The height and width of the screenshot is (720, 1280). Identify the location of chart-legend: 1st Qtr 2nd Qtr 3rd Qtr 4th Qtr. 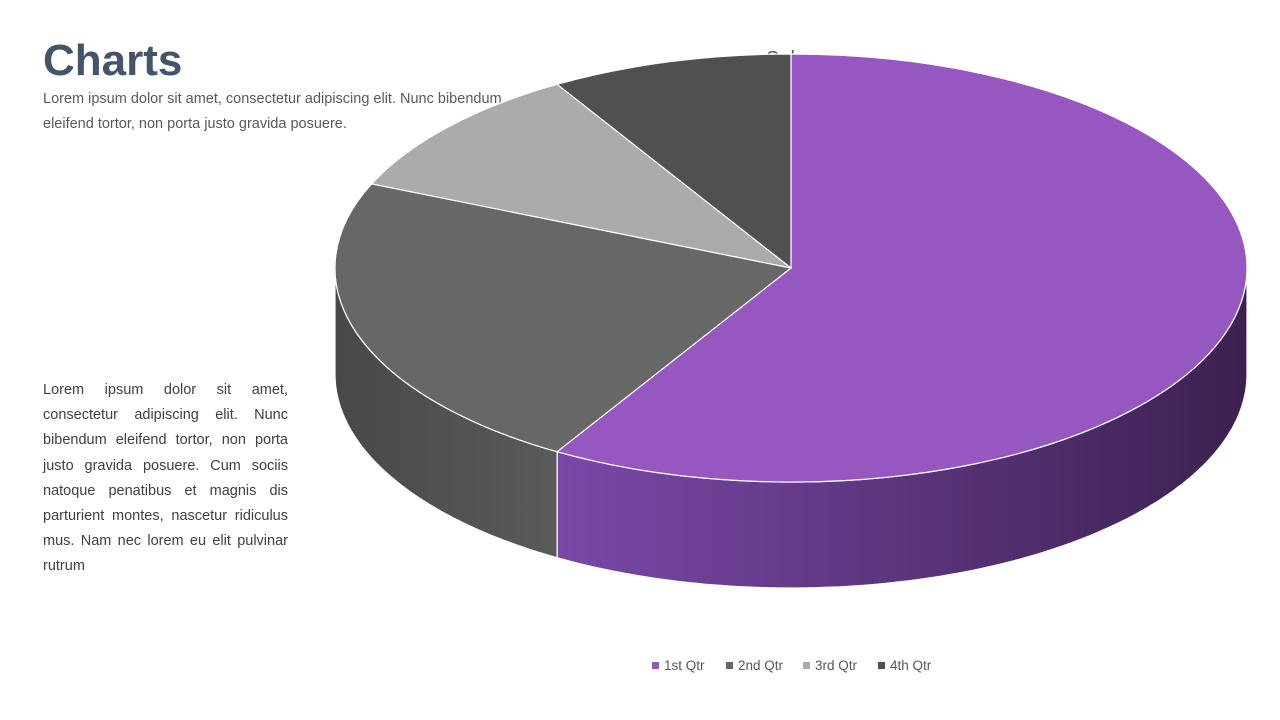
(792, 665).